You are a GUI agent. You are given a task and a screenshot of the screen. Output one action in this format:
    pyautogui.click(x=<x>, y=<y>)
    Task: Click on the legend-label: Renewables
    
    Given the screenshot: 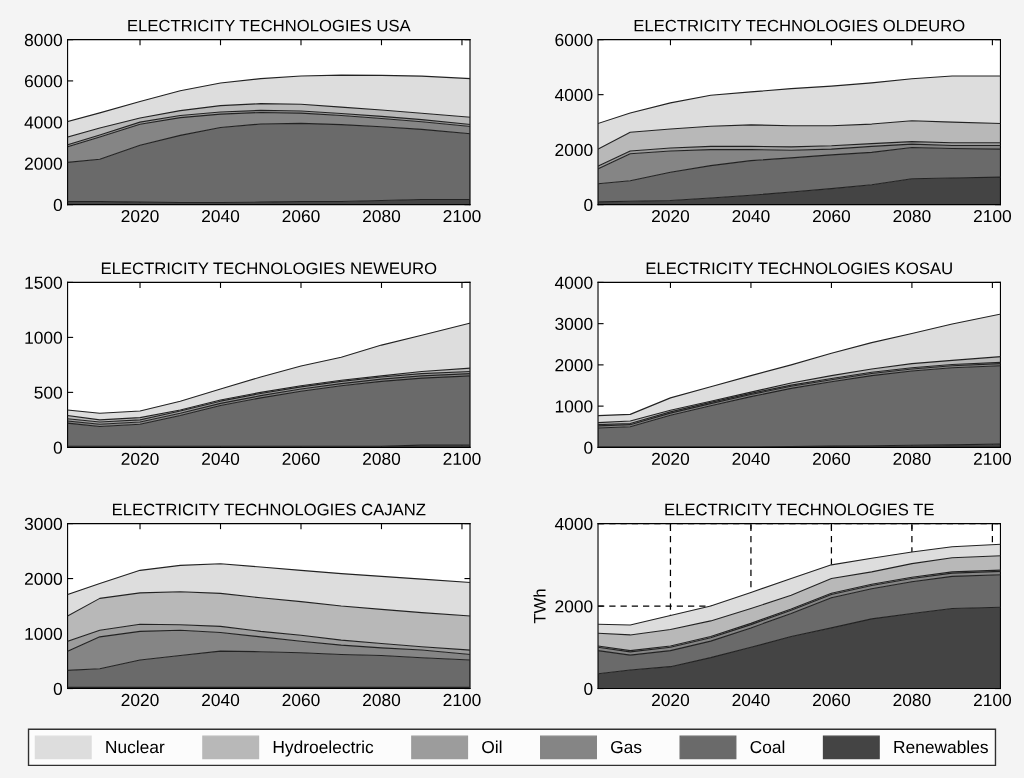 What is the action you would take?
    pyautogui.click(x=941, y=747)
    